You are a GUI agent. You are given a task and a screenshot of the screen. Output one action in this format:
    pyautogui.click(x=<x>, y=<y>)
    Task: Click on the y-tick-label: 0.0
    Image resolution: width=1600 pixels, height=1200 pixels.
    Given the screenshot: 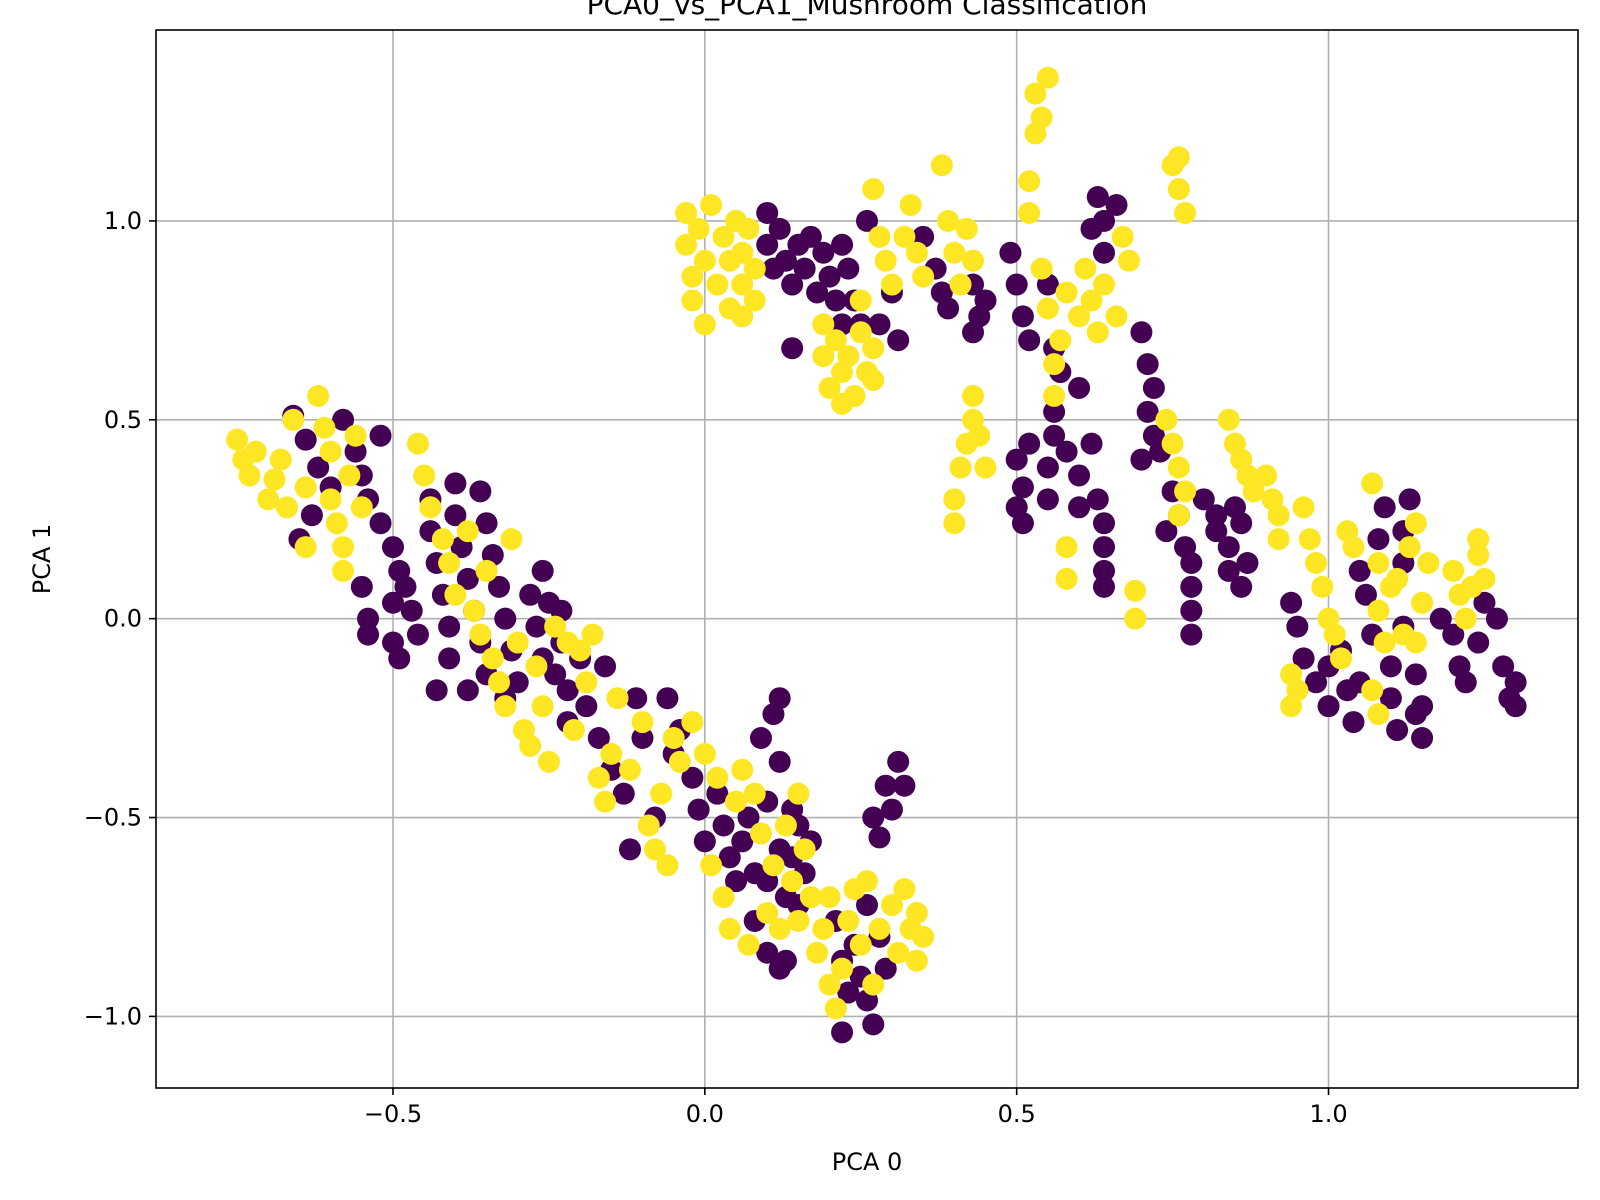 What is the action you would take?
    pyautogui.click(x=123, y=619)
    